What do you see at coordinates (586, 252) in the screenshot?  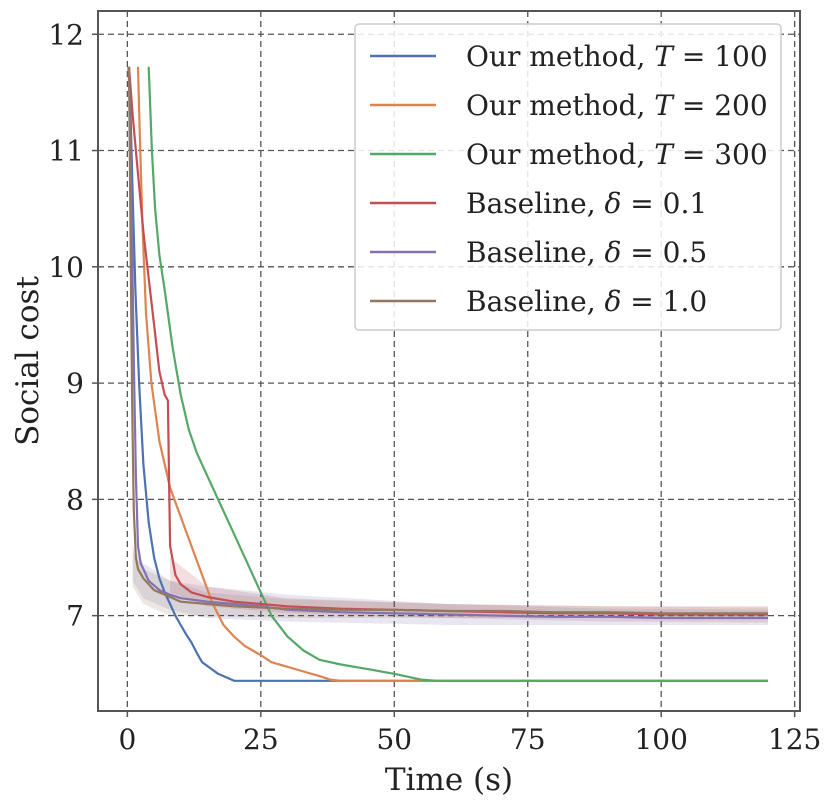 I see `legend-label: Baseline, δ = 0.5` at bounding box center [586, 252].